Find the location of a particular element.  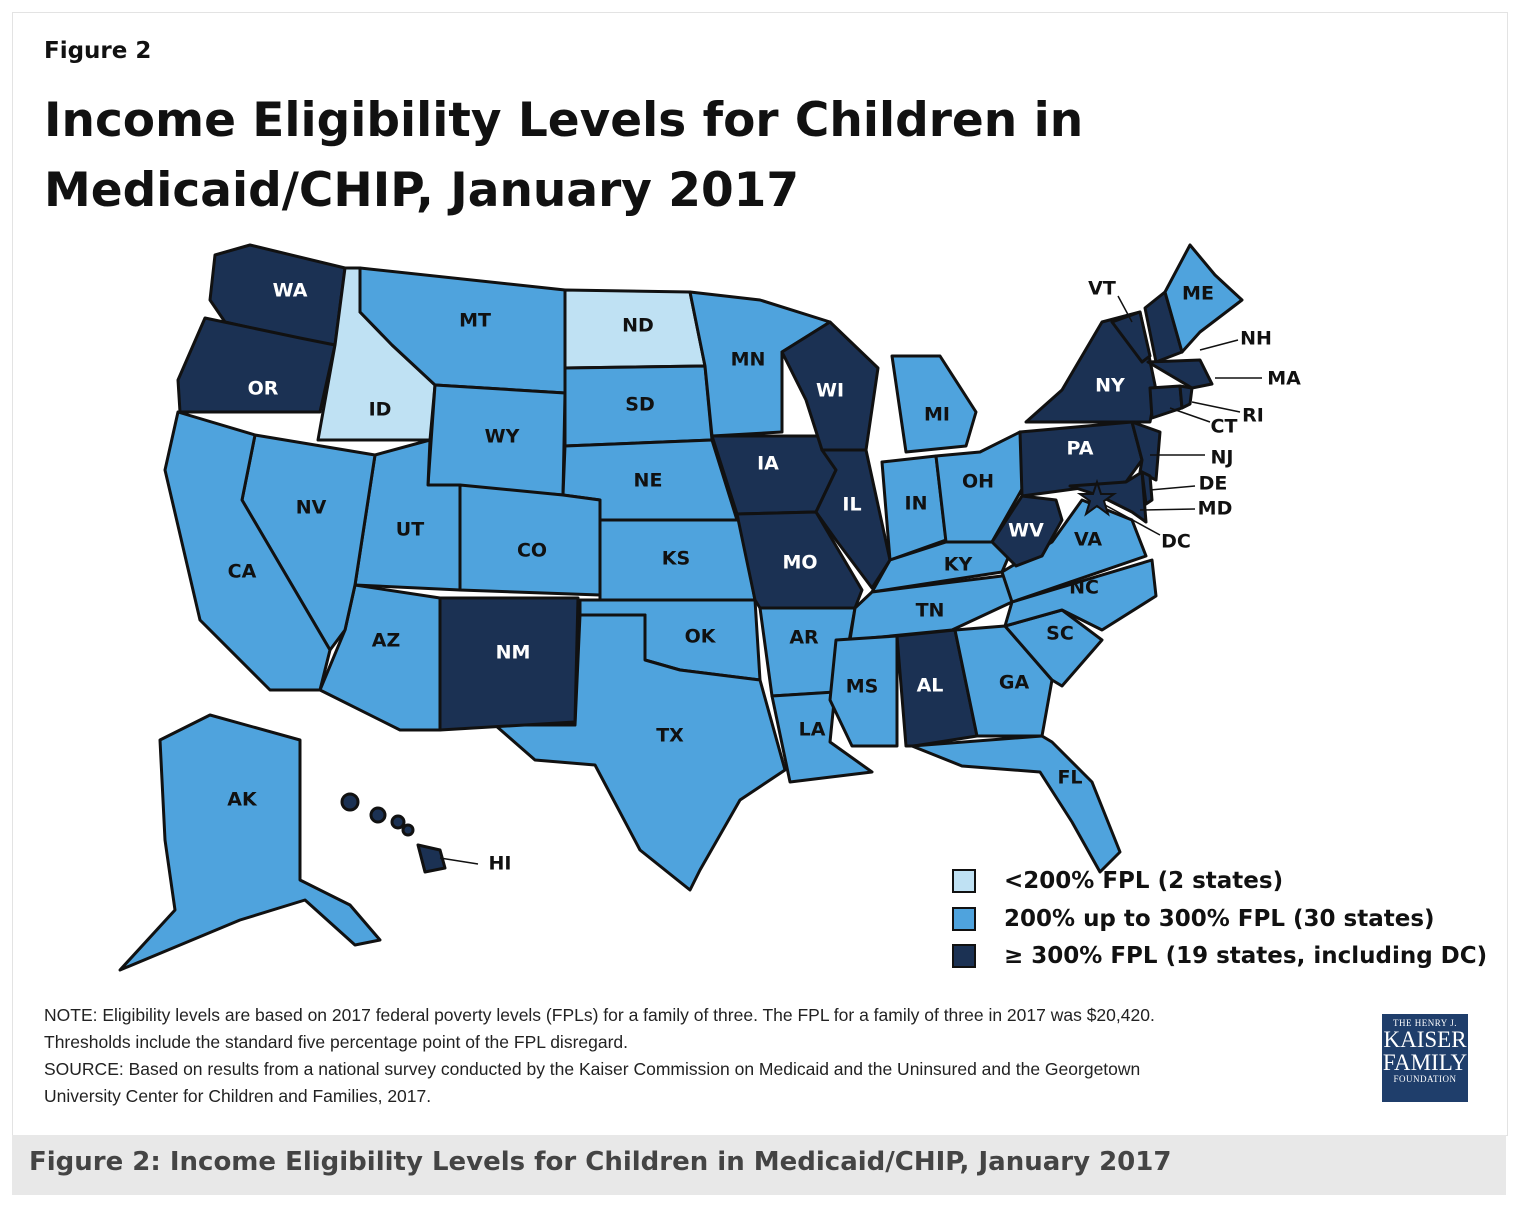

state-label-co: CO is located at coordinates (532, 551).